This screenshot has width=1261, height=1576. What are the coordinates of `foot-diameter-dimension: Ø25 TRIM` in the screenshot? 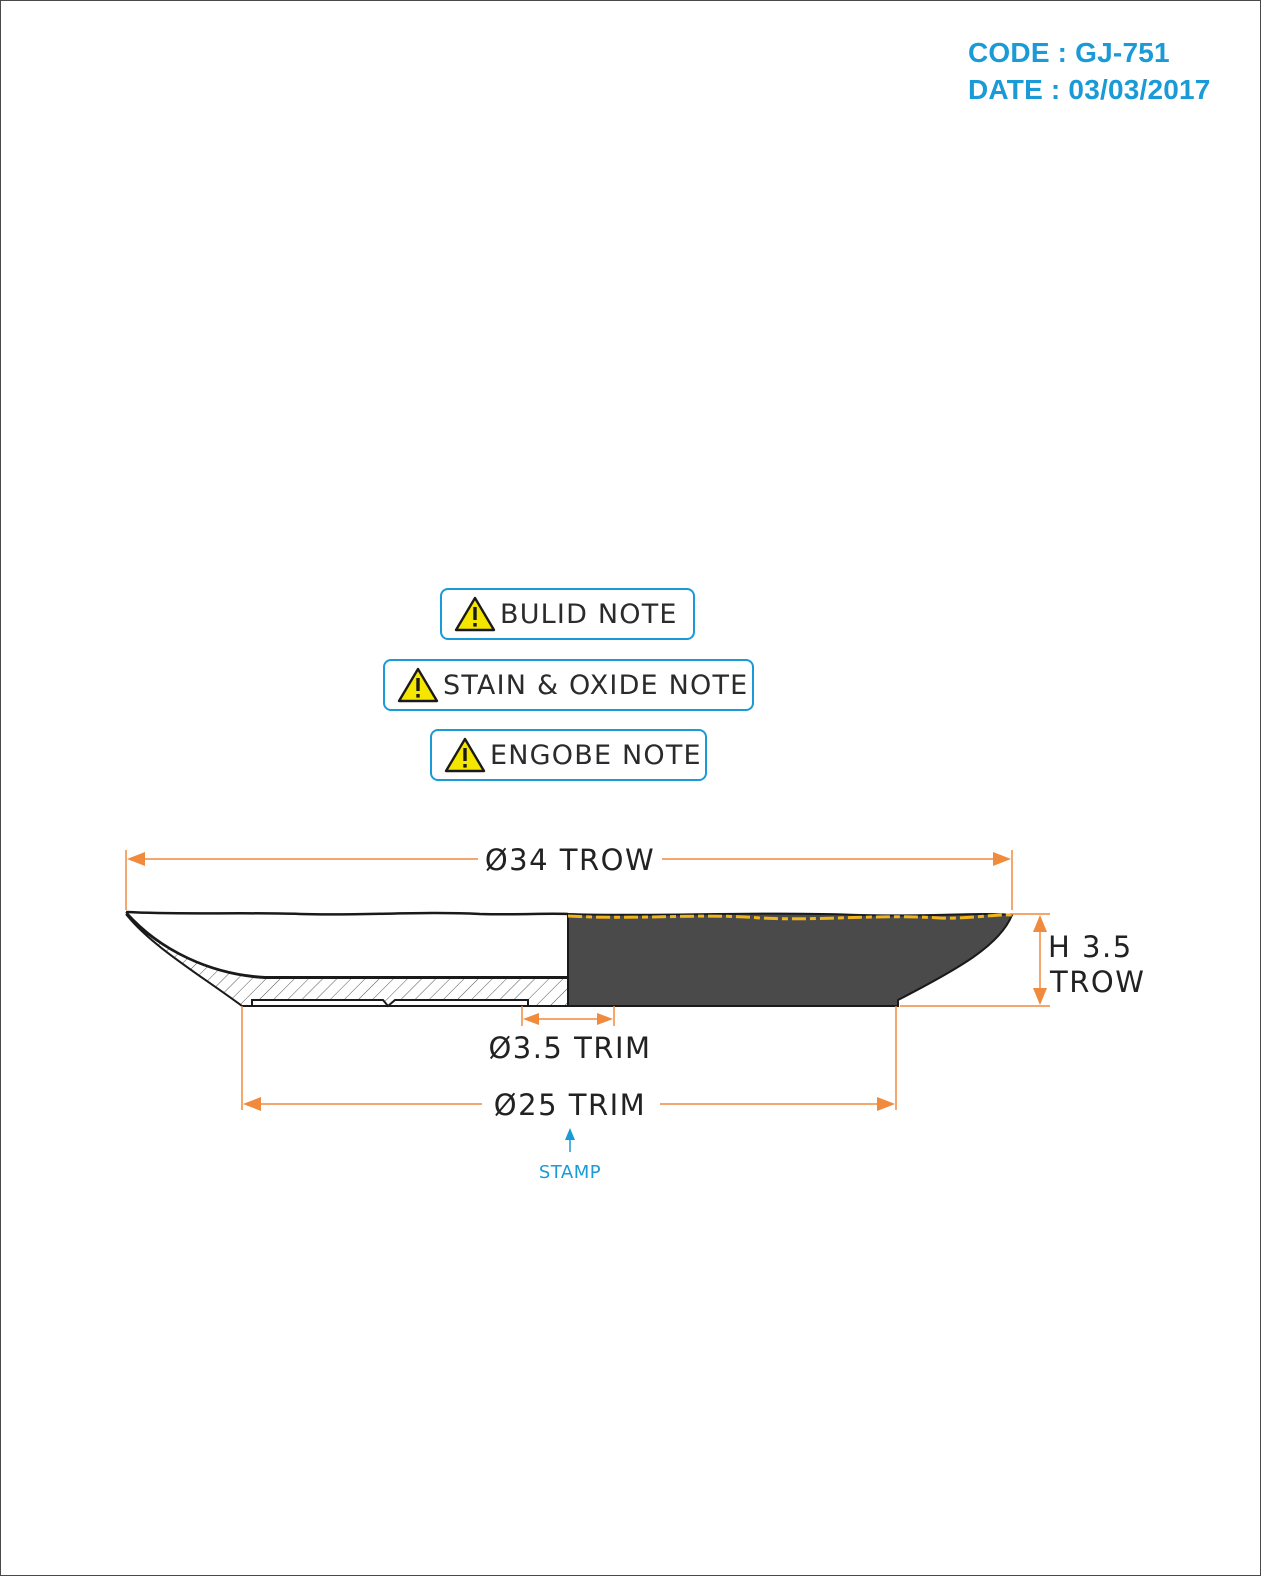 It's located at (569, 1064).